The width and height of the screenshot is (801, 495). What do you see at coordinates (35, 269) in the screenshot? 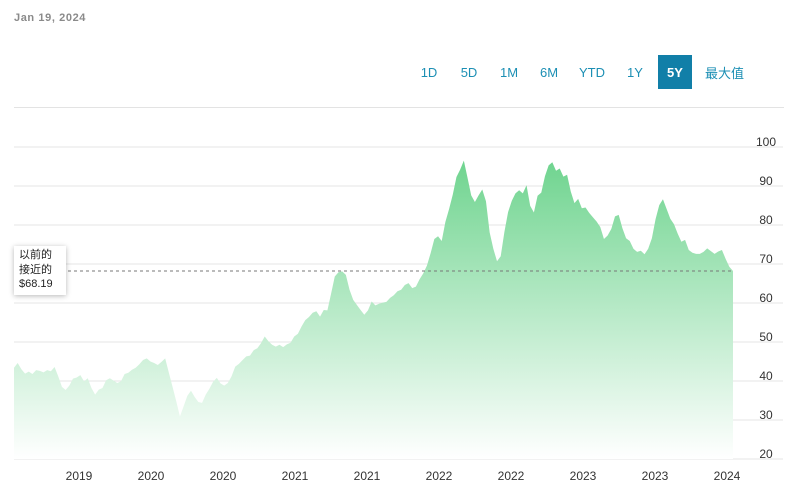
I see `previous-close-label-line2: 接近的` at bounding box center [35, 269].